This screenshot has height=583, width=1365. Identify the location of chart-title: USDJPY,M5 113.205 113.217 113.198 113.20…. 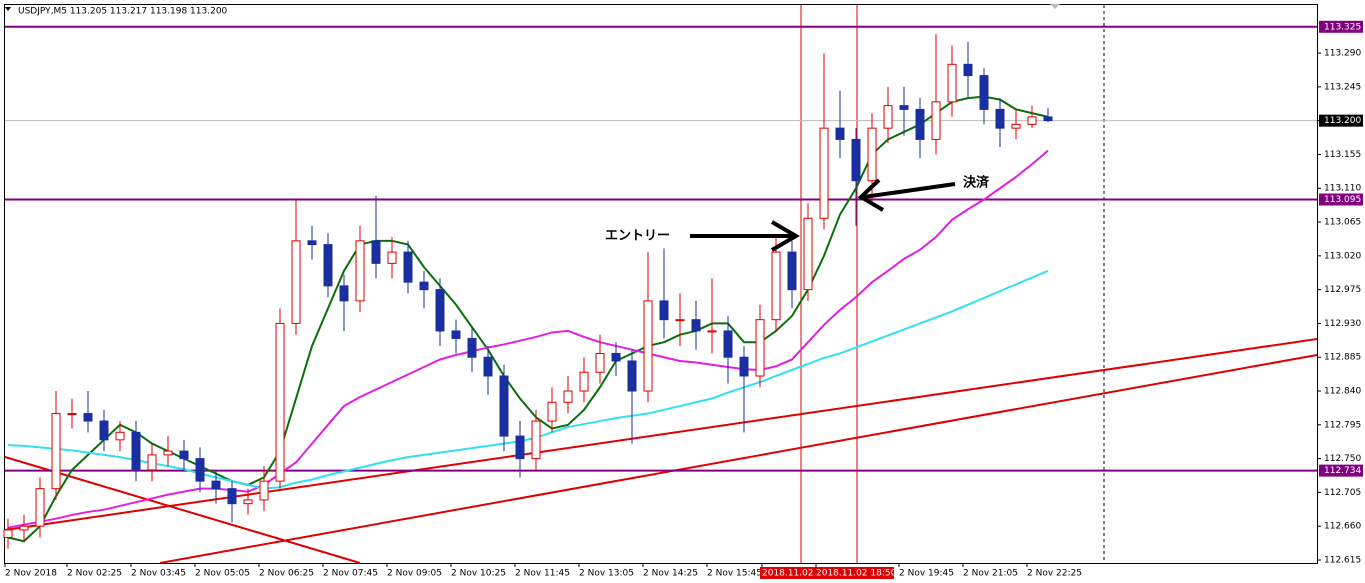
(123, 12).